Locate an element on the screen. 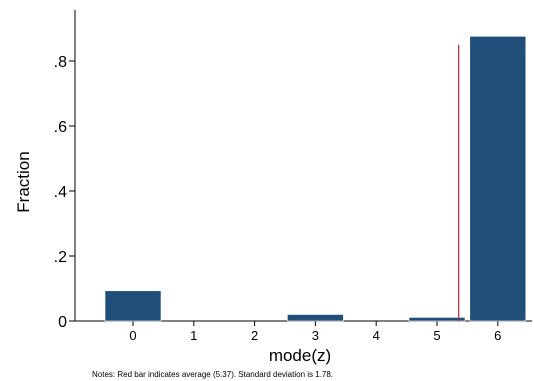 This screenshot has height=381, width=534. x-tick-label-1: 1 is located at coordinates (193, 335).